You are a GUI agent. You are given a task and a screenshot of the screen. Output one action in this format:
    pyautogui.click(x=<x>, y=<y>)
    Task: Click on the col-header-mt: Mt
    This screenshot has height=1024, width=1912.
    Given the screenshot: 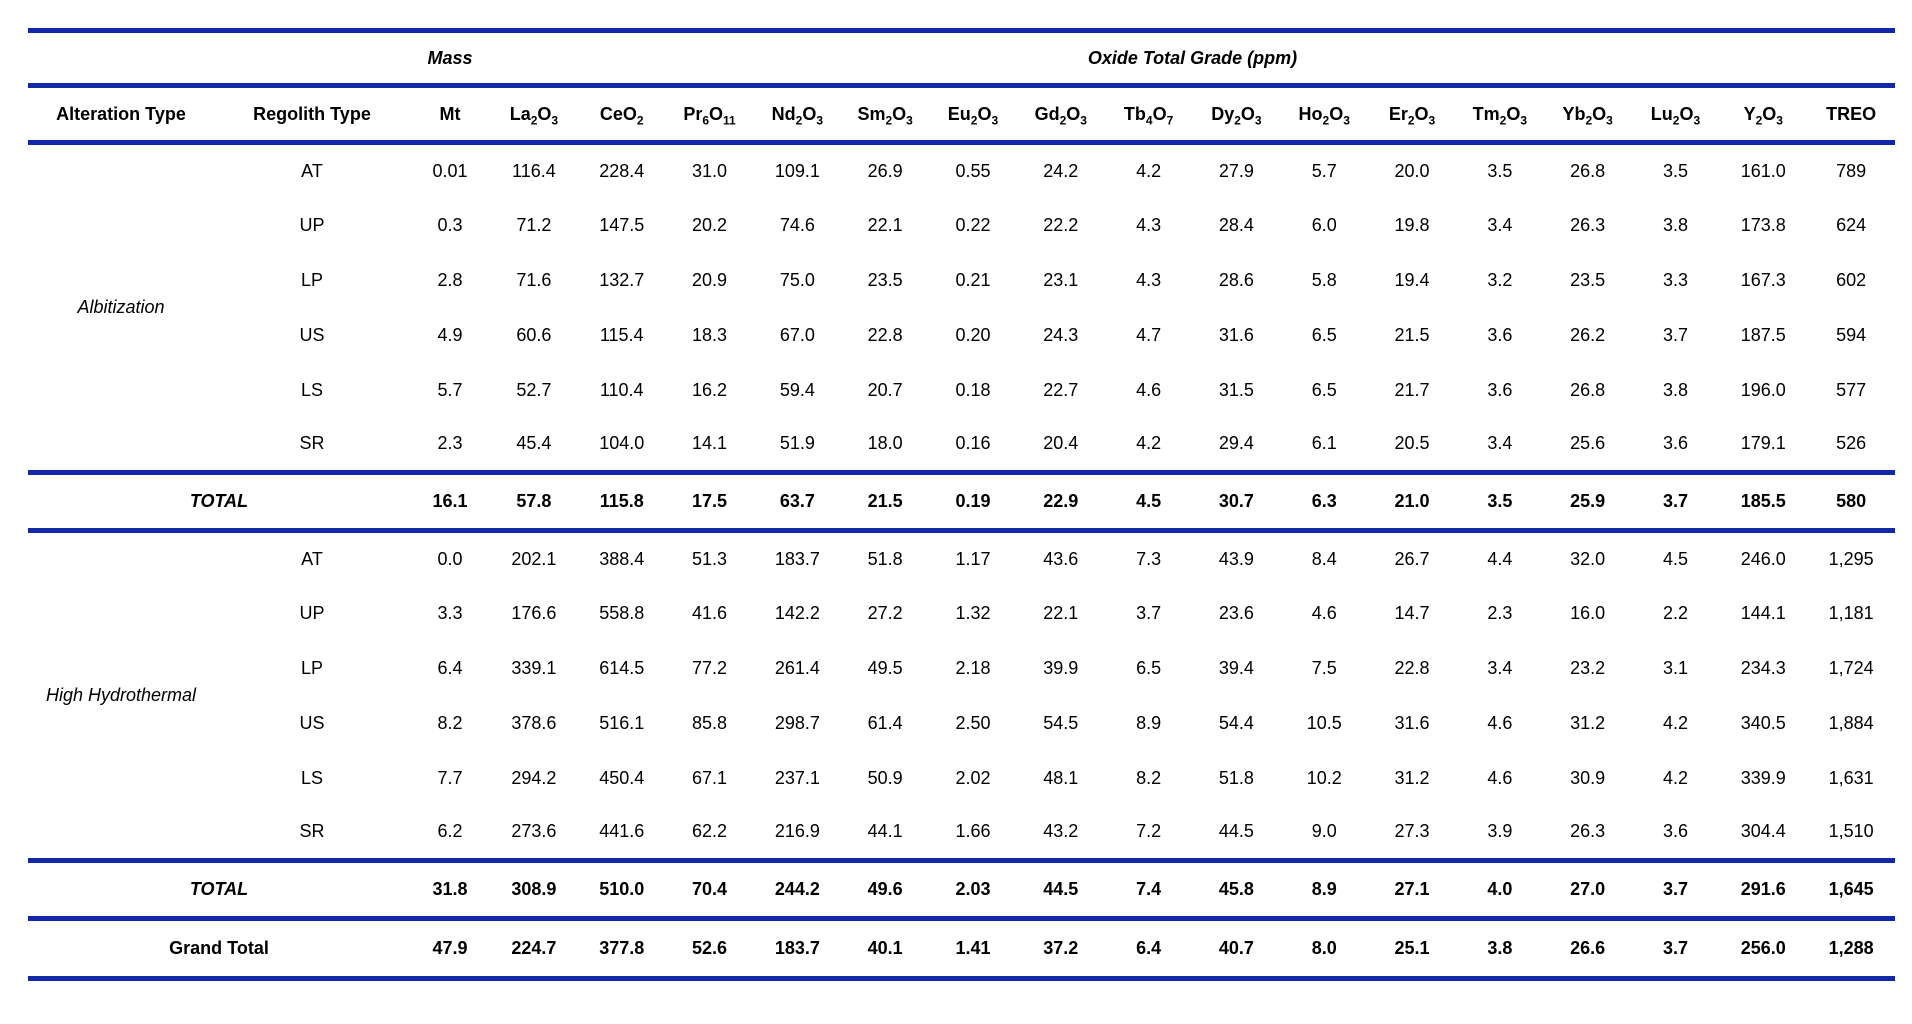 What is the action you would take?
    pyautogui.click(x=450, y=115)
    